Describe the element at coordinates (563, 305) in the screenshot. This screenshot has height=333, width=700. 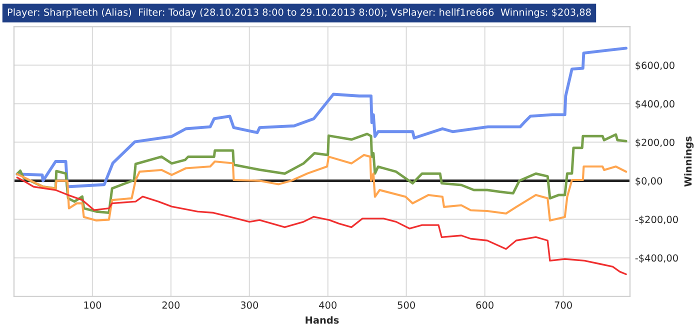
I see `x-tick-label: 700` at that location.